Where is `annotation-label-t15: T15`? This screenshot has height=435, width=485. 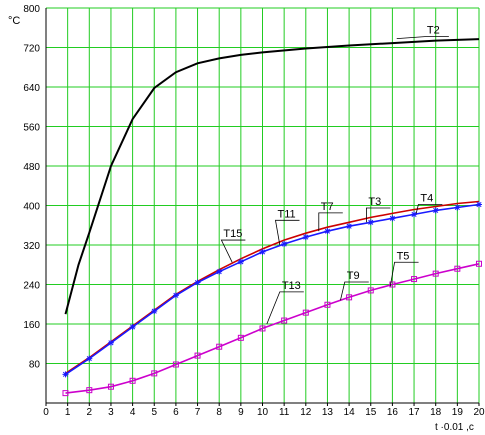
annotation-label-t15: T15 is located at coordinates (232, 234).